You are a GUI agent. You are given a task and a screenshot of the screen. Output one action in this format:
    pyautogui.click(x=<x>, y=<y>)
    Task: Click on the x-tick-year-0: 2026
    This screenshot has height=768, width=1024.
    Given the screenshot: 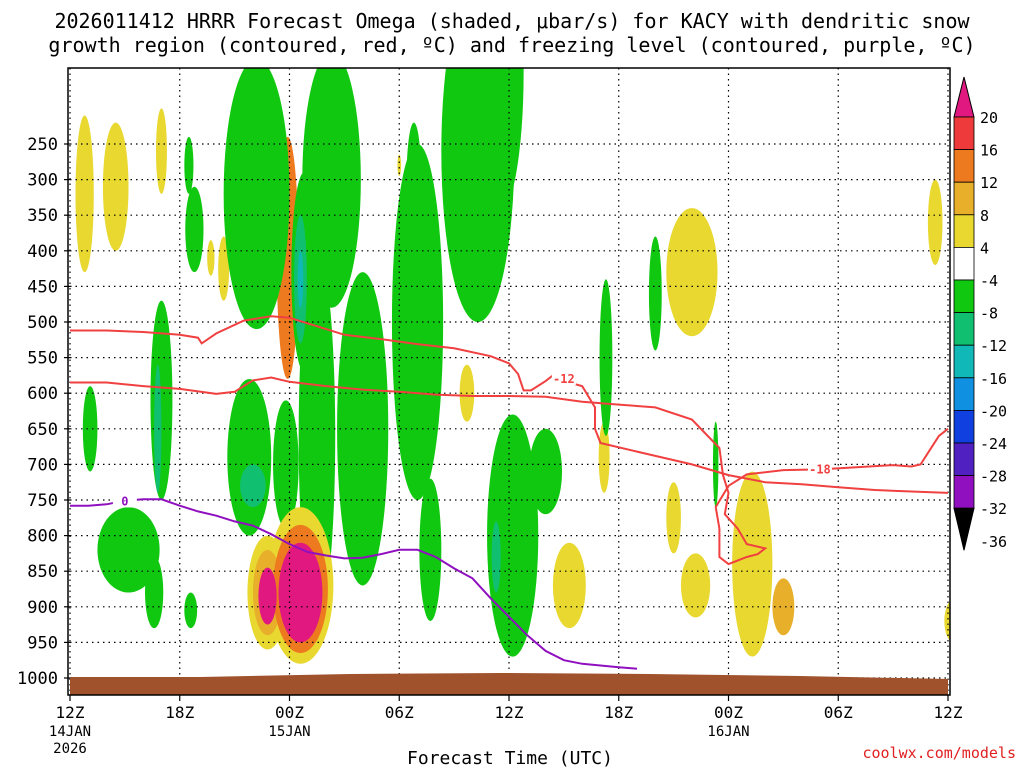 What is the action you would take?
    pyautogui.click(x=70, y=749)
    